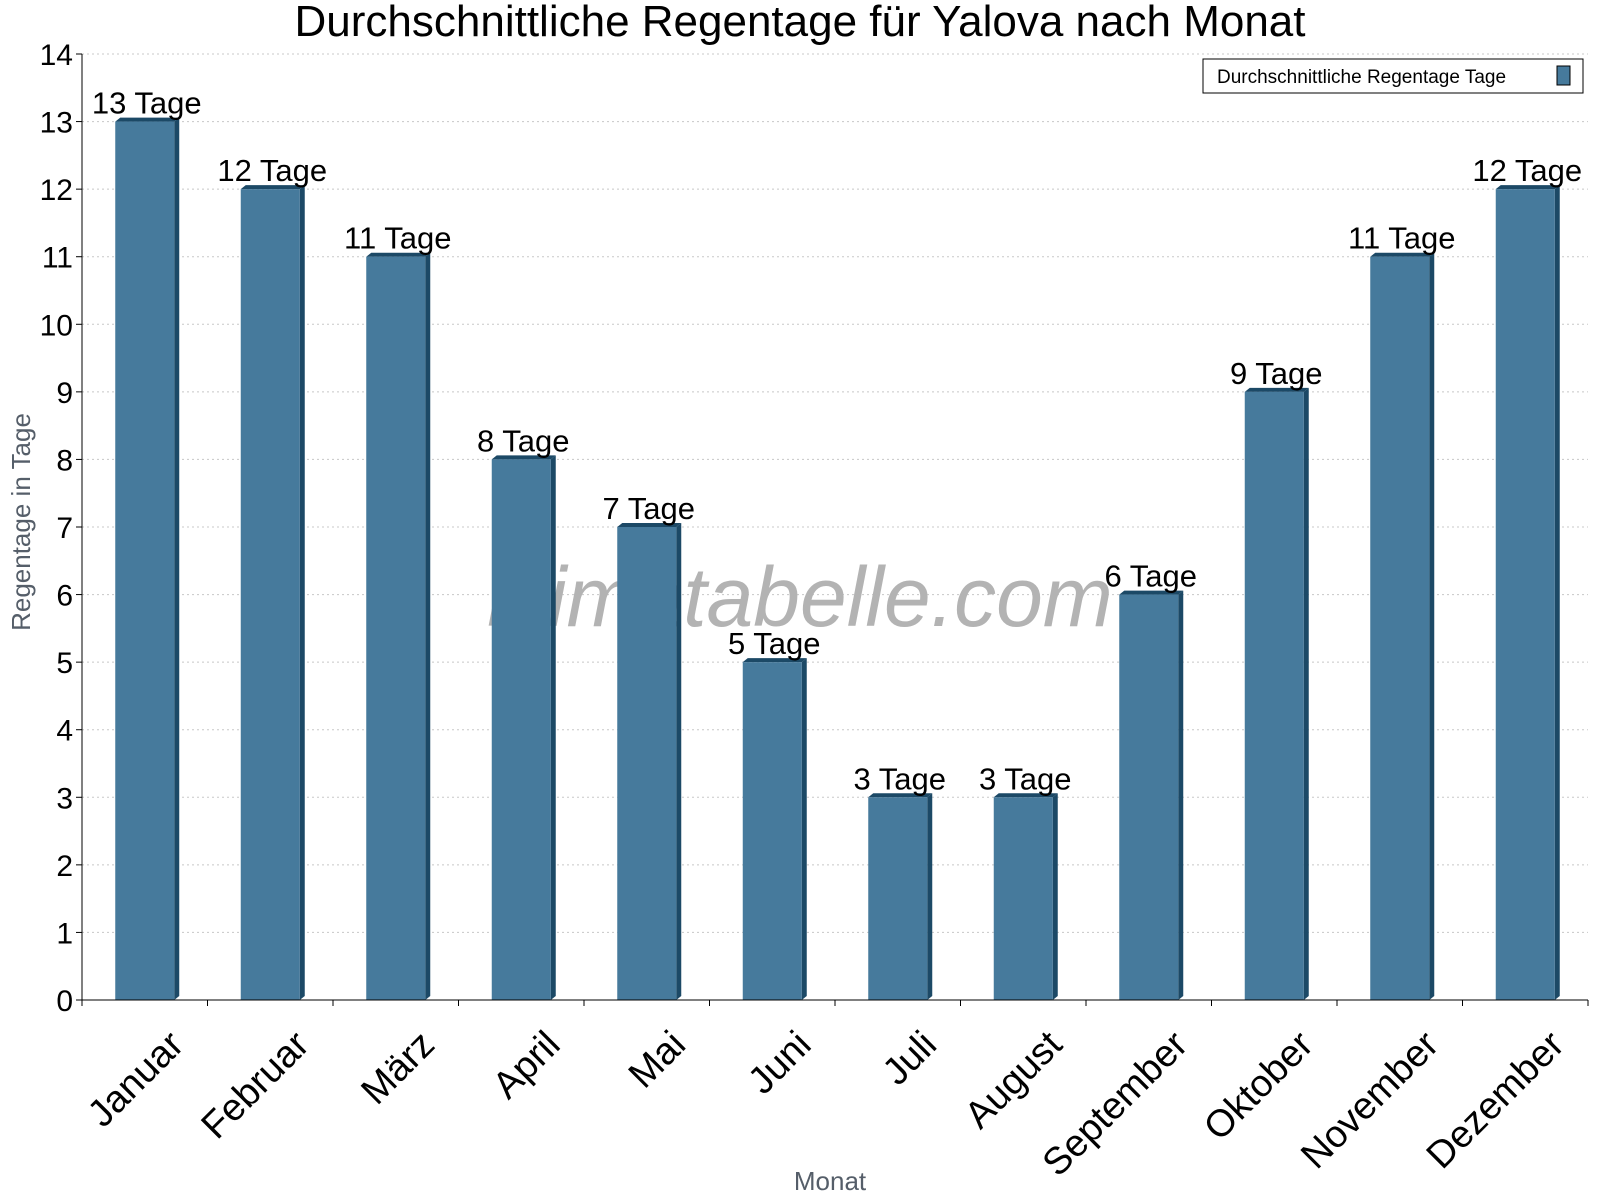 The height and width of the screenshot is (1200, 1600). Describe the element at coordinates (1361, 77) in the screenshot. I see `legend-label: Durchschnittliche Regentage Tage` at that location.